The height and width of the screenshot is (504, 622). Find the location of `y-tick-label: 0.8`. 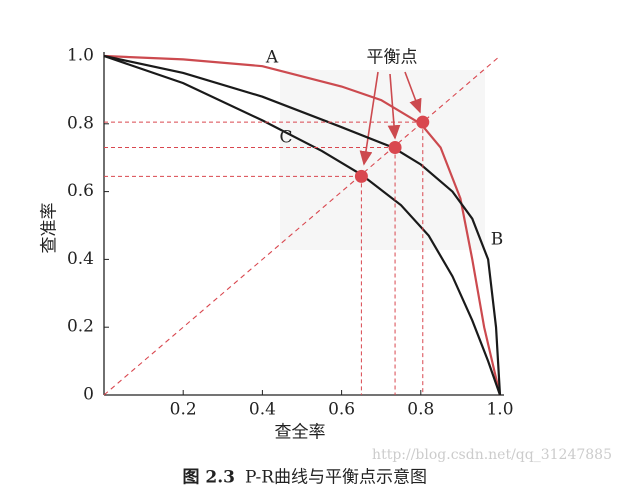

y-tick-label: 0.8 is located at coordinates (80, 123).